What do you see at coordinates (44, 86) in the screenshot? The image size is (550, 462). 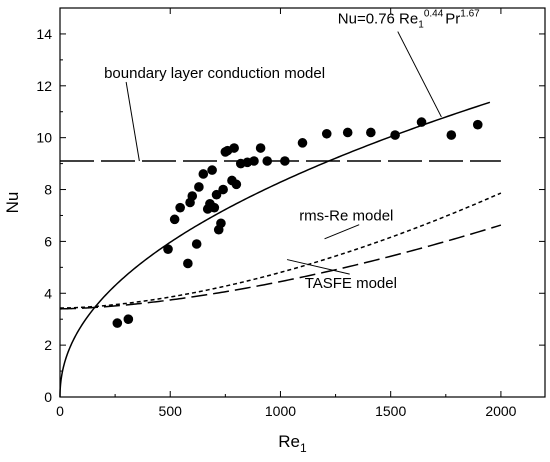 I see `y-tick-label: 12` at bounding box center [44, 86].